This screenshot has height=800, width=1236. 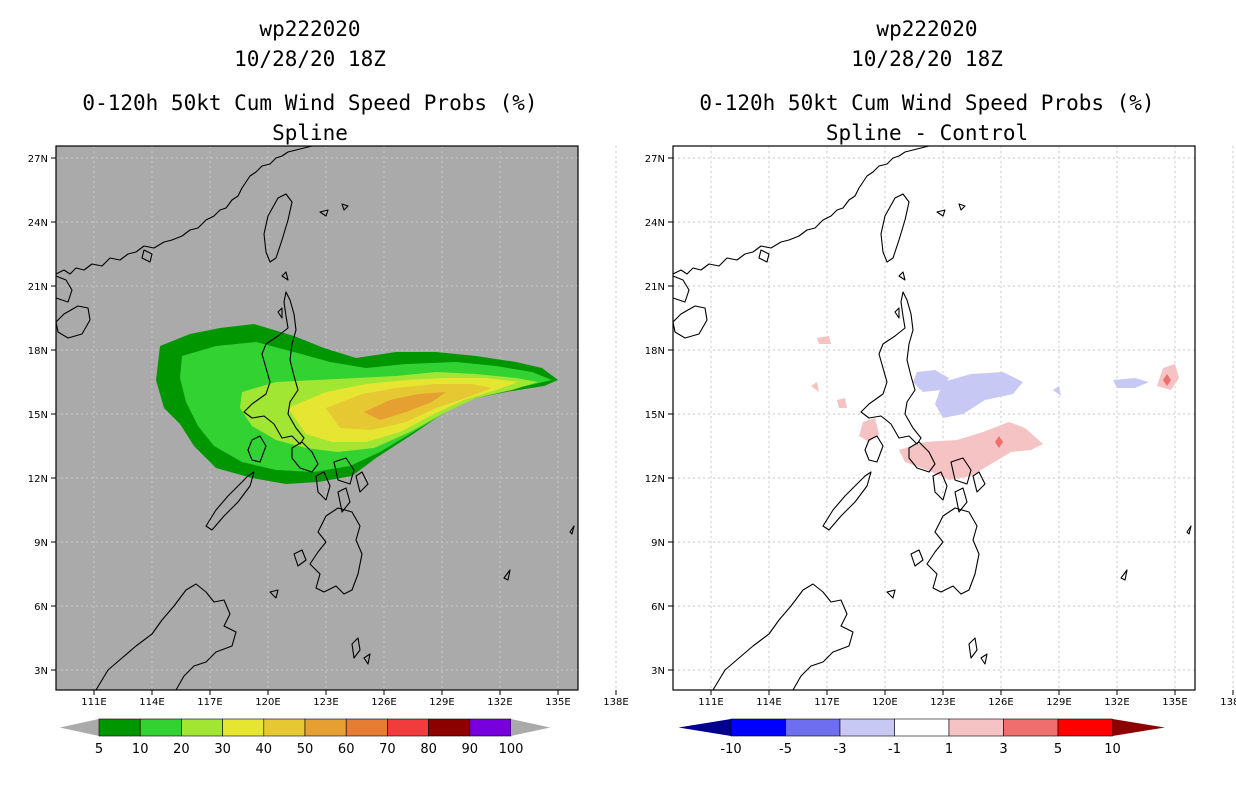 What do you see at coordinates (357, 404) in the screenshot?
I see `left-probability-field` at bounding box center [357, 404].